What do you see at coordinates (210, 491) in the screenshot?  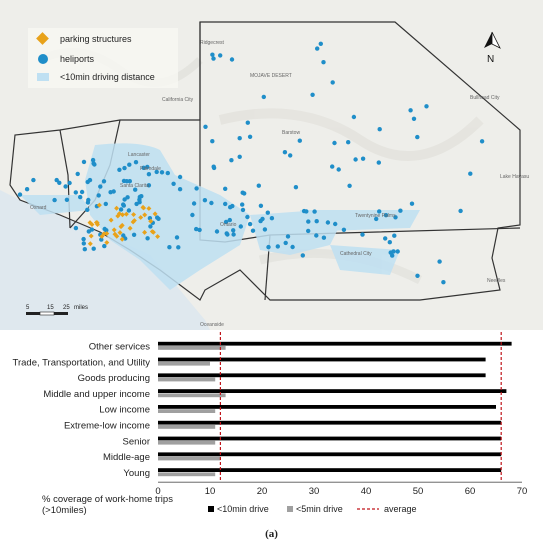 I see `x-tick-label: 10` at bounding box center [210, 491].